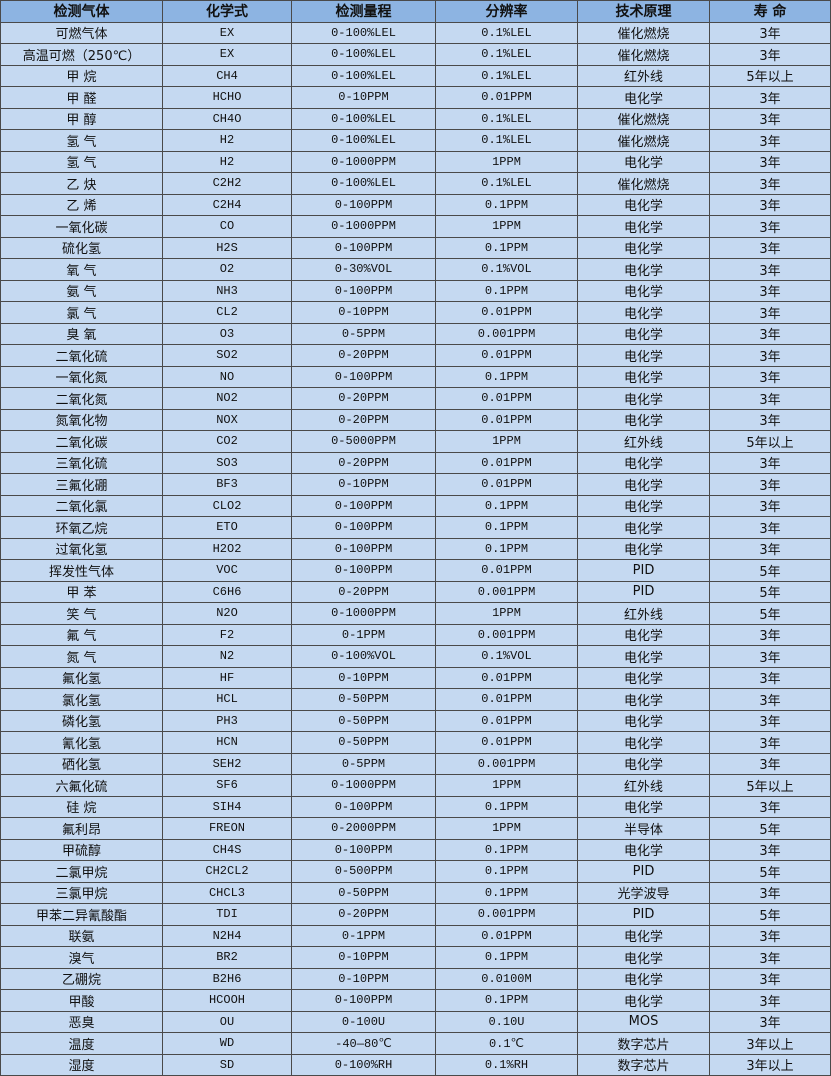  I want to click on cell-range: 0-500PPM, so click(363, 871).